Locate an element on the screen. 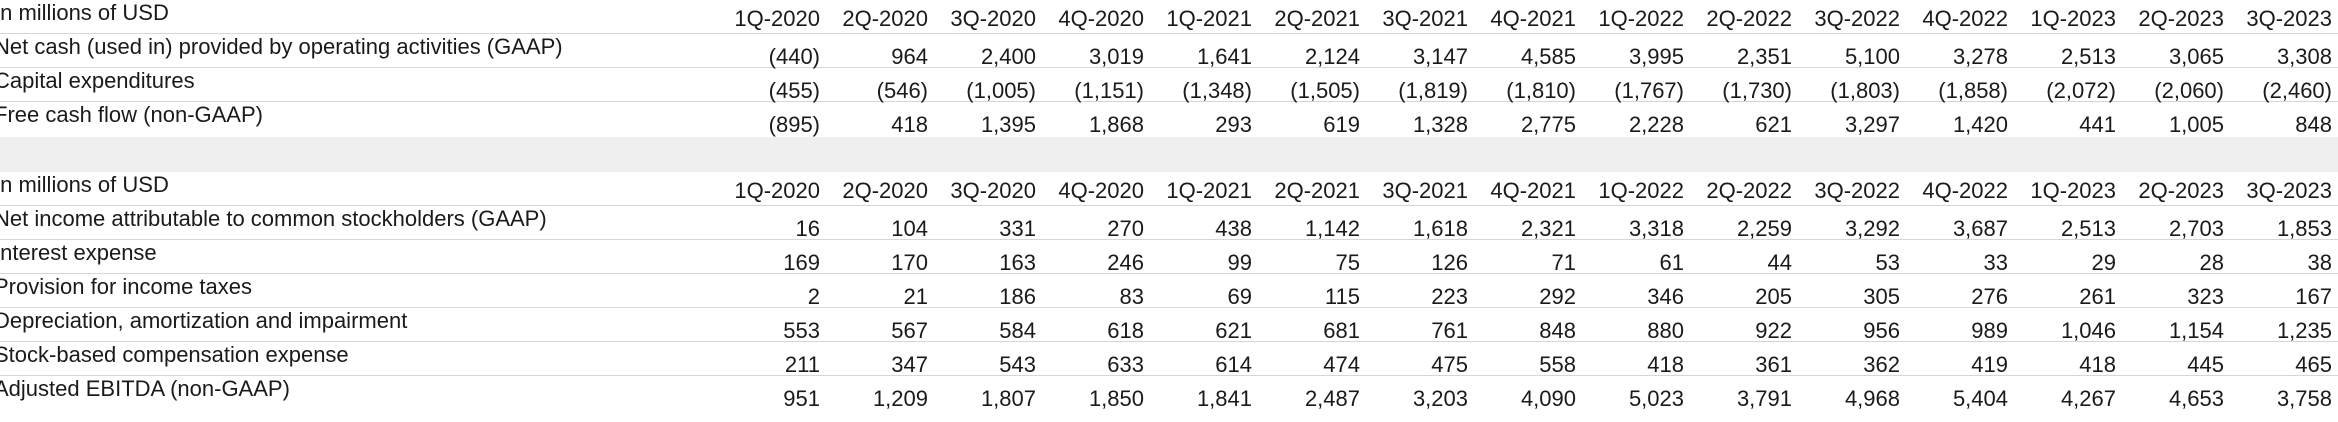 The image size is (2338, 422). table-cell: 419 is located at coordinates (1989, 364).